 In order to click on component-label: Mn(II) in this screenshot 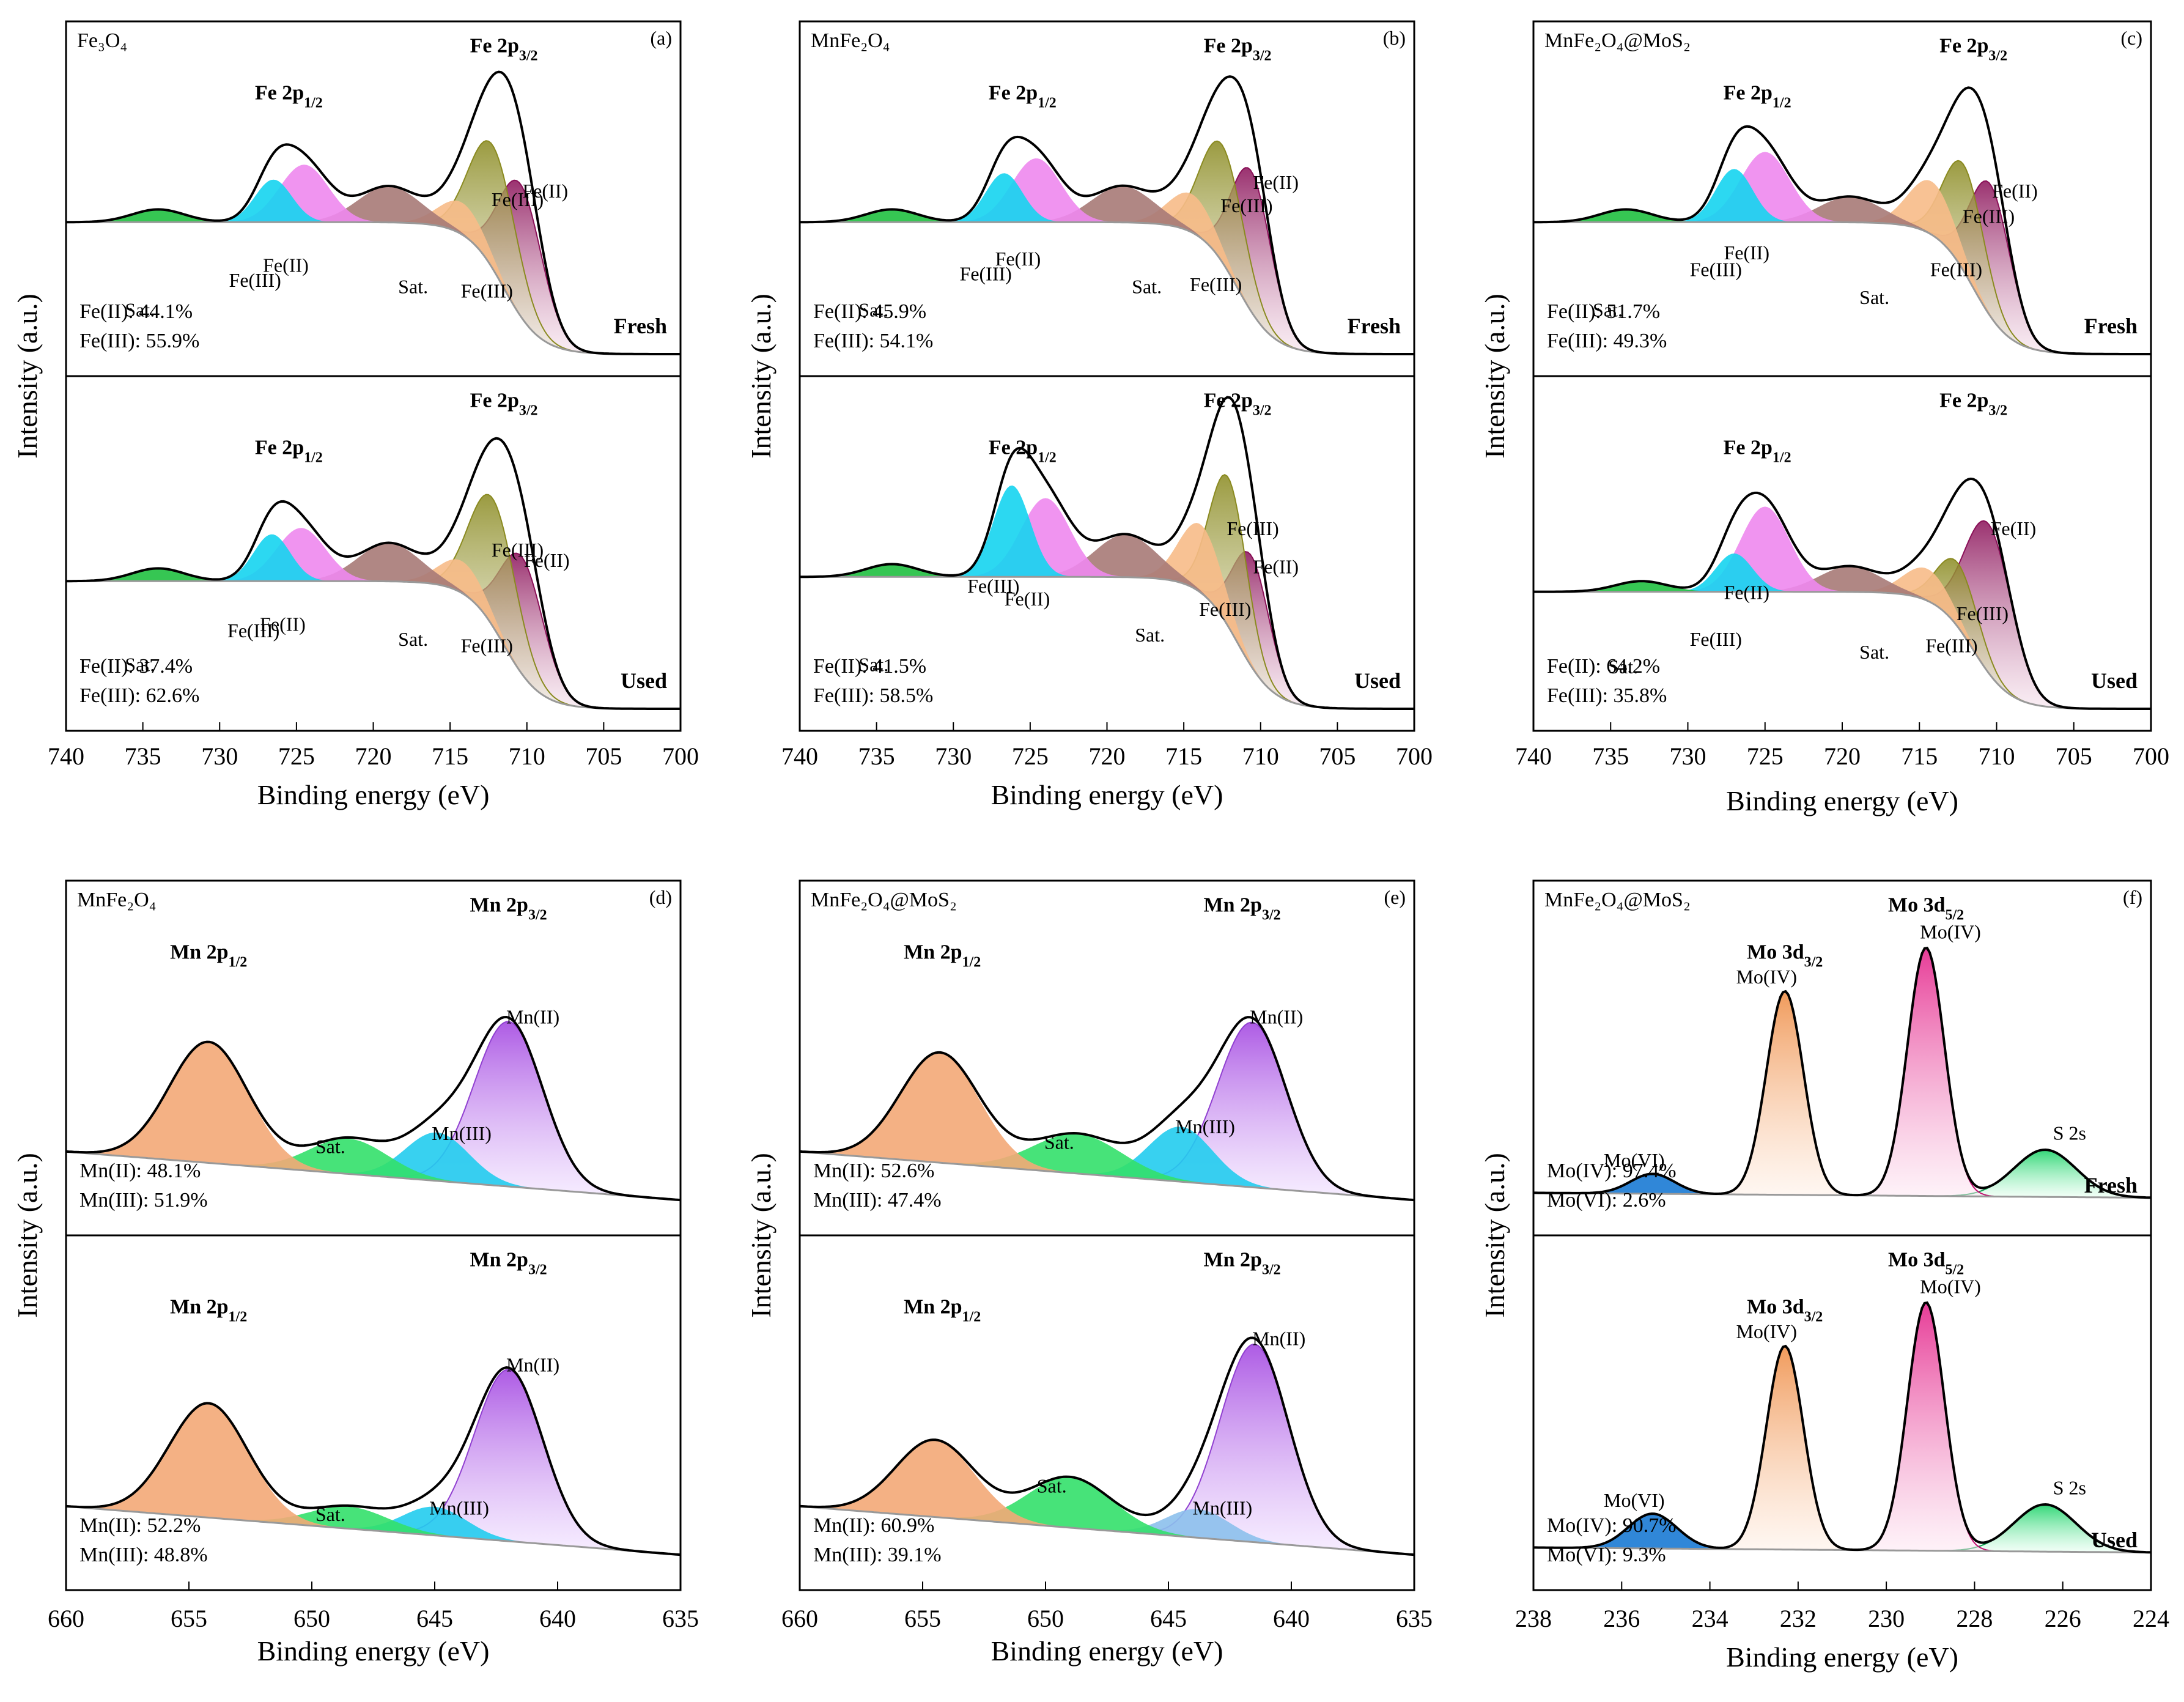, I will do `click(1278, 1338)`.